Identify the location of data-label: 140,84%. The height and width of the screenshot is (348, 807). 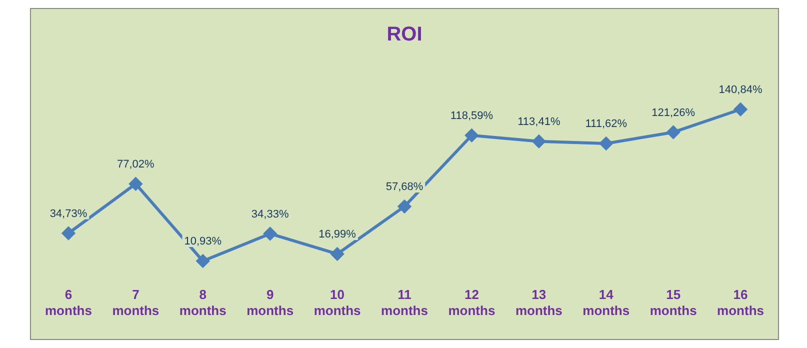
(740, 90).